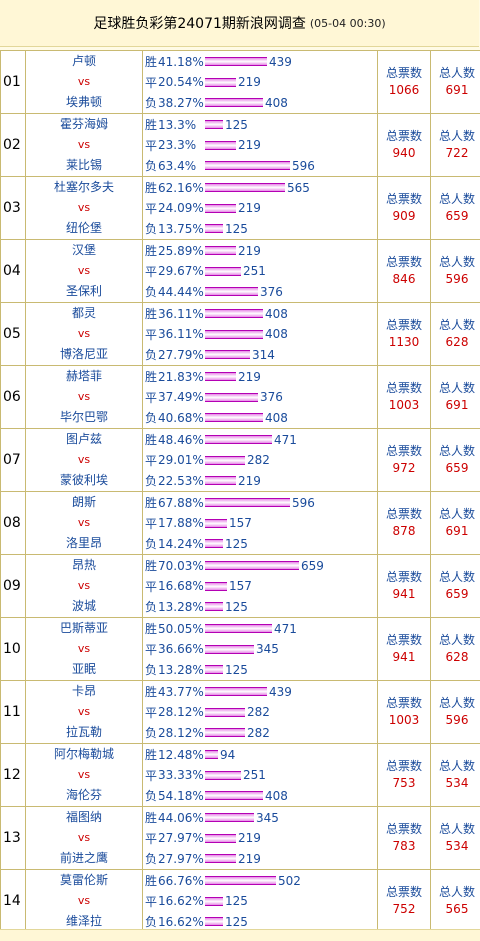 This screenshot has height=941, width=480. What do you see at coordinates (84, 187) in the screenshot?
I see `home-team: 杜塞尔多夫` at bounding box center [84, 187].